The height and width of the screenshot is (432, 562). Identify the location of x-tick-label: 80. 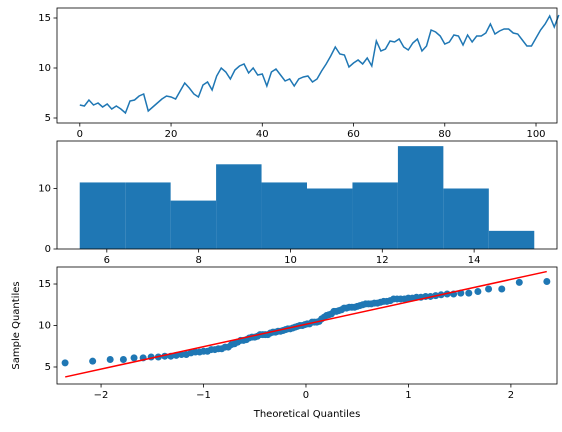
(444, 134).